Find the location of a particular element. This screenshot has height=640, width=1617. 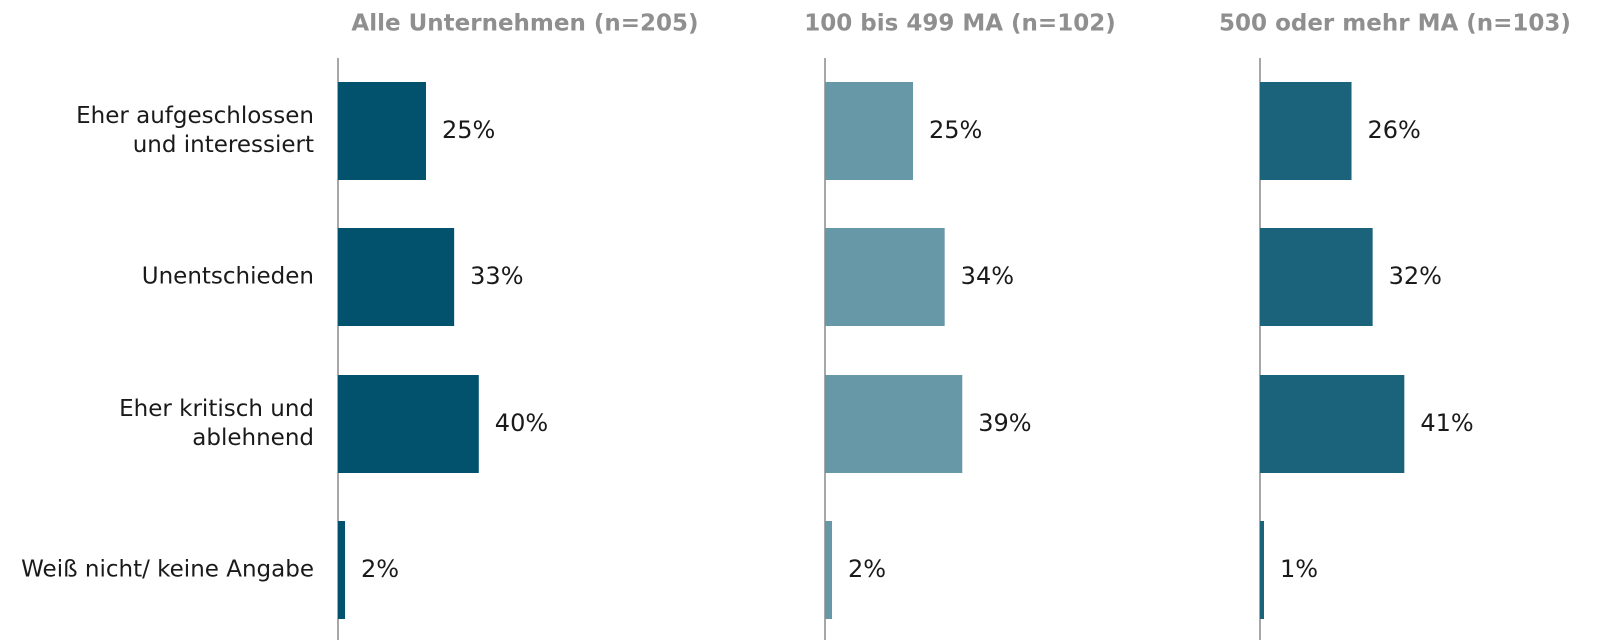

category-label: Unentschieden is located at coordinates (228, 277).